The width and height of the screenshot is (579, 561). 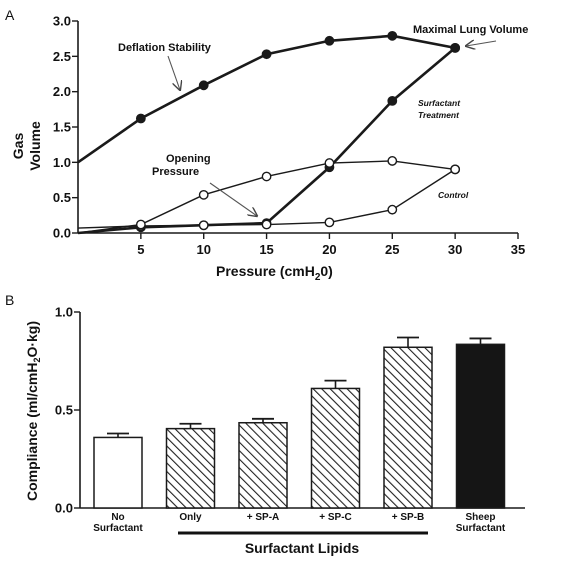 What do you see at coordinates (173, 72) in the screenshot?
I see `arrow-deflation-stability` at bounding box center [173, 72].